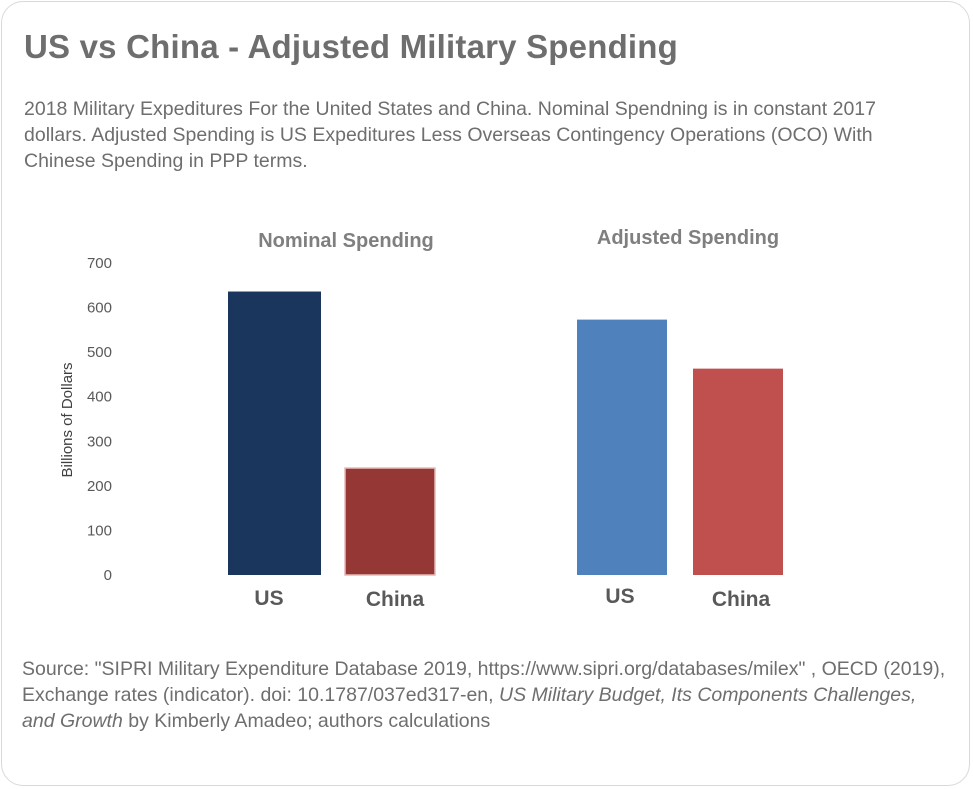 Image resolution: width=973 pixels, height=789 pixels. I want to click on bar-group: Adjusted Spending US China, so click(680, 419).